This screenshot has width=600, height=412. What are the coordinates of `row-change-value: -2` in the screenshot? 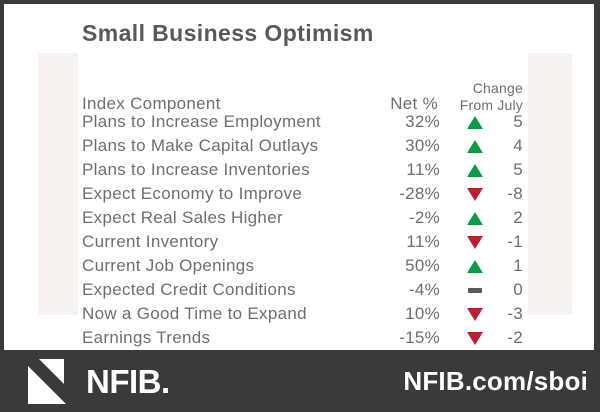 It's located at (515, 337).